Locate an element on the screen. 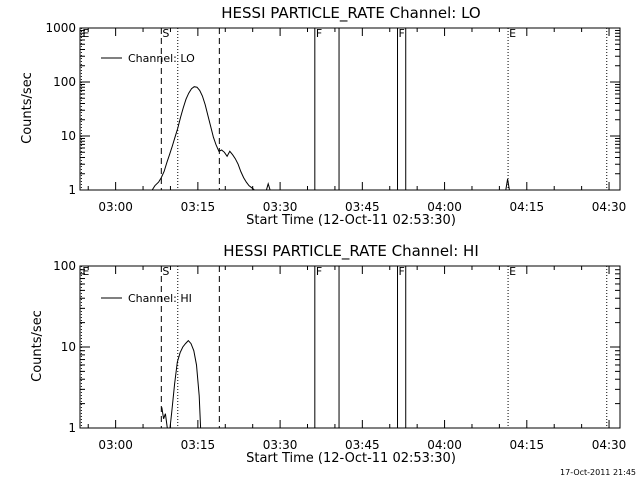 Image resolution: width=640 pixels, height=480 pixels. print-timestamp: 17-Oct-2011 21:45 is located at coordinates (598, 472).